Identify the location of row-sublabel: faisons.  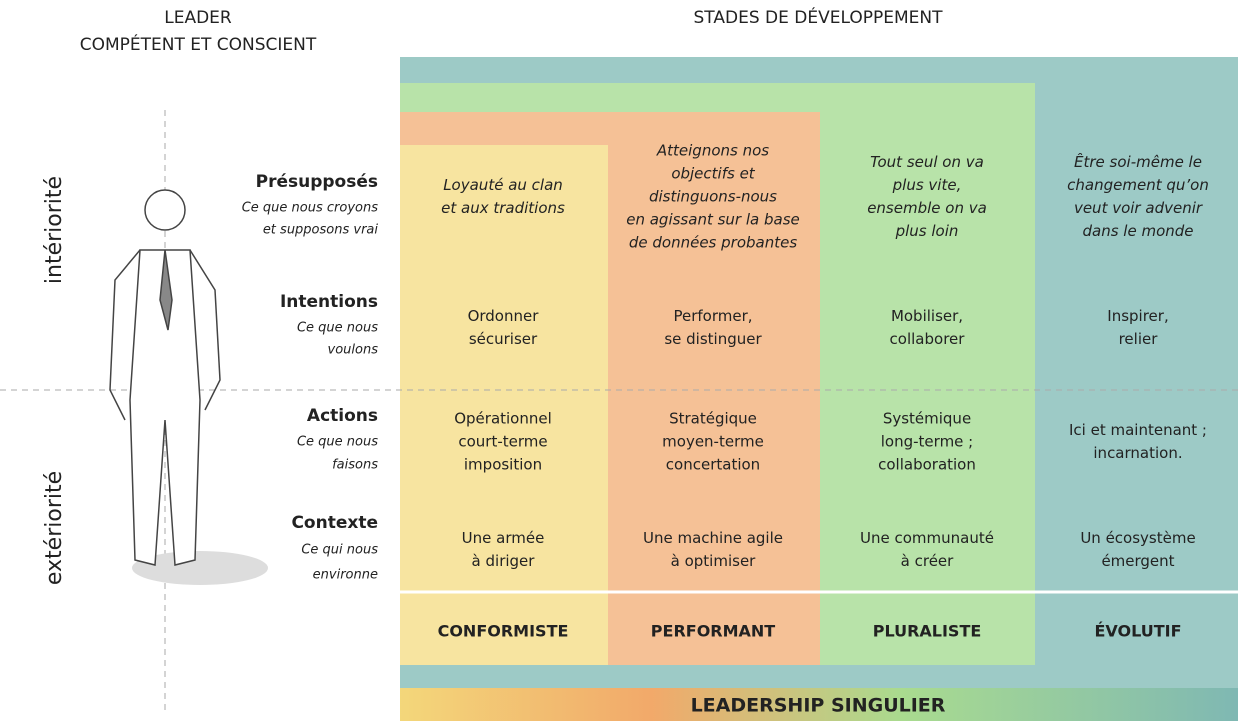
(355, 465).